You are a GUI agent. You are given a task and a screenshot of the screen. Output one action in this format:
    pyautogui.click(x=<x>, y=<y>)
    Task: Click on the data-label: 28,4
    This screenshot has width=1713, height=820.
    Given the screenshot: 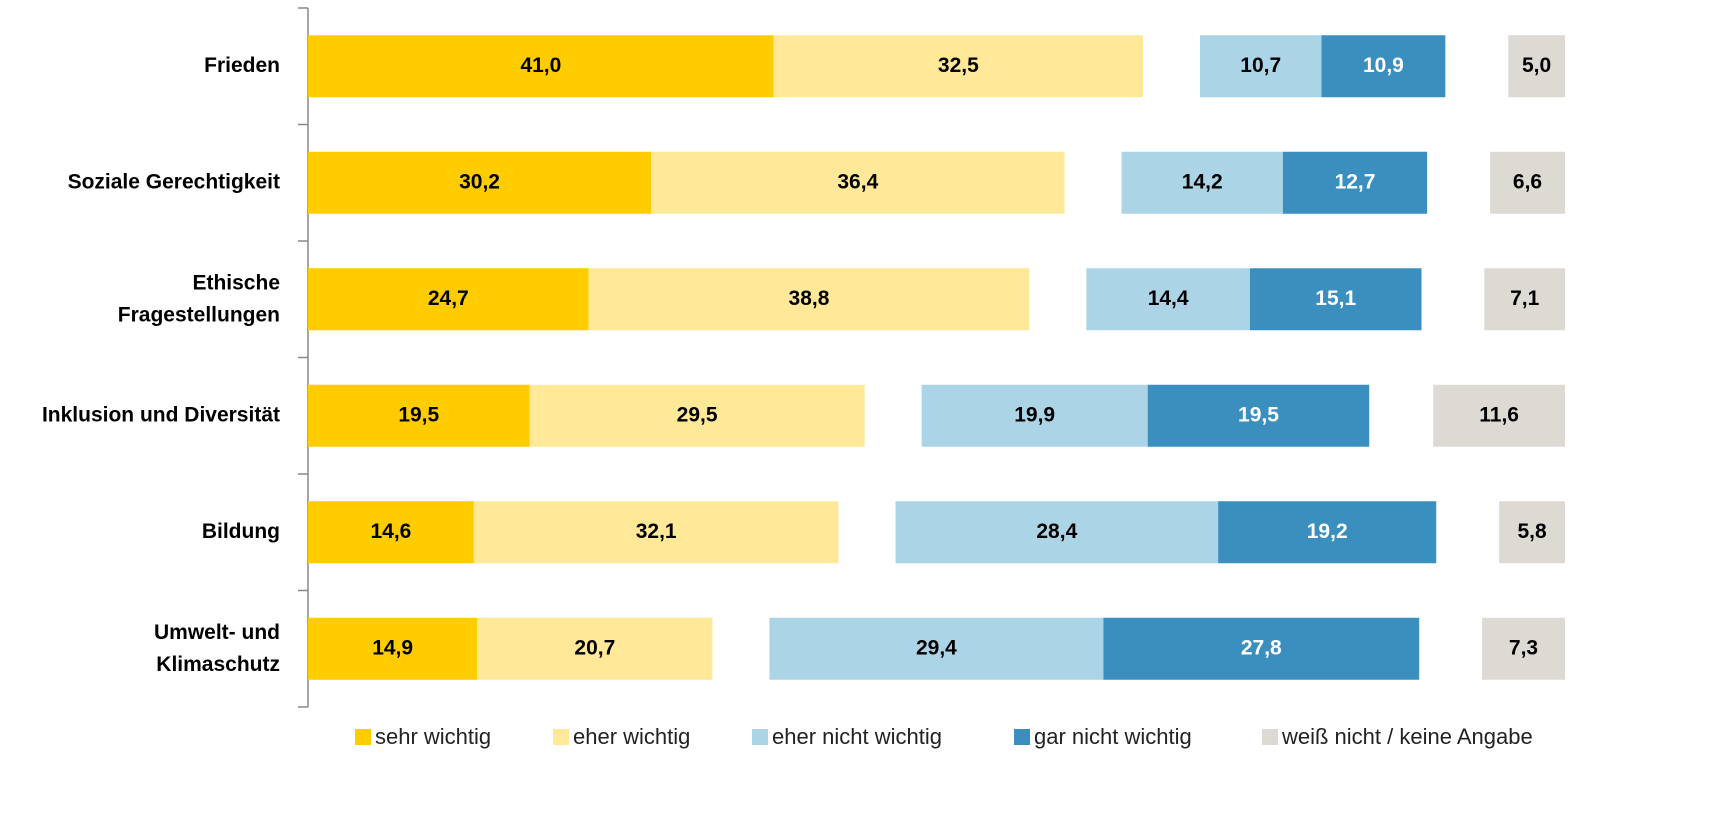 What is the action you would take?
    pyautogui.click(x=1056, y=531)
    